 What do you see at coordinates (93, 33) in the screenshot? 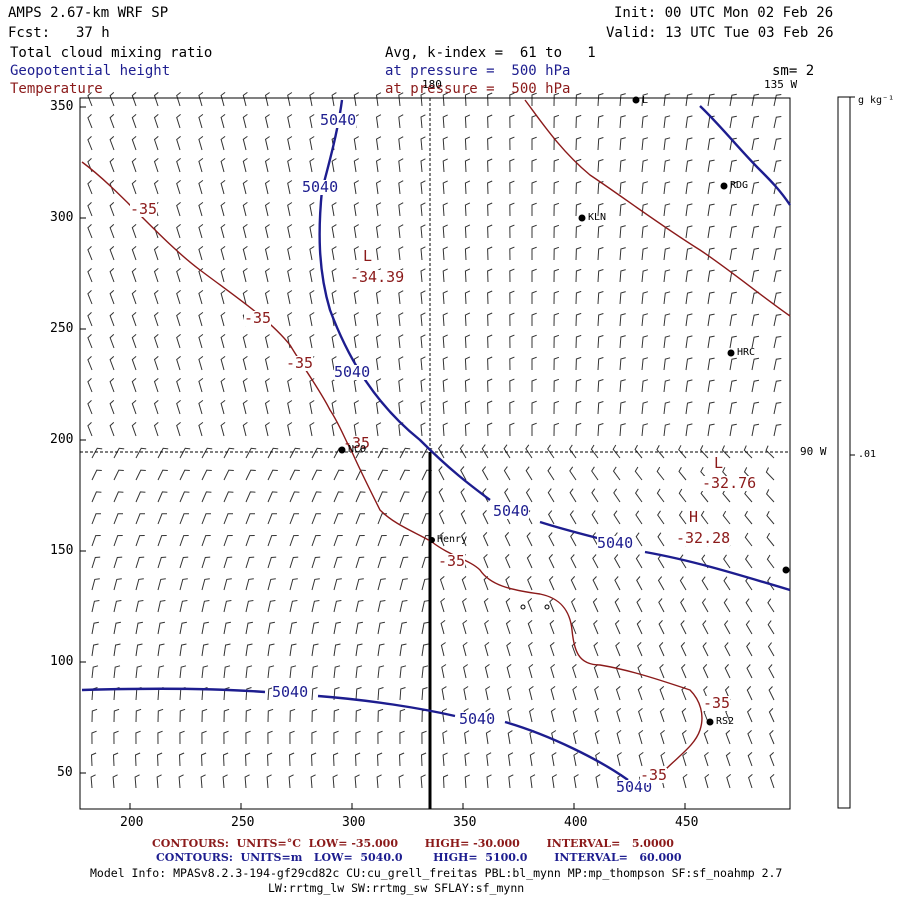
I see `forecast-hours: 37 h` at bounding box center [93, 33].